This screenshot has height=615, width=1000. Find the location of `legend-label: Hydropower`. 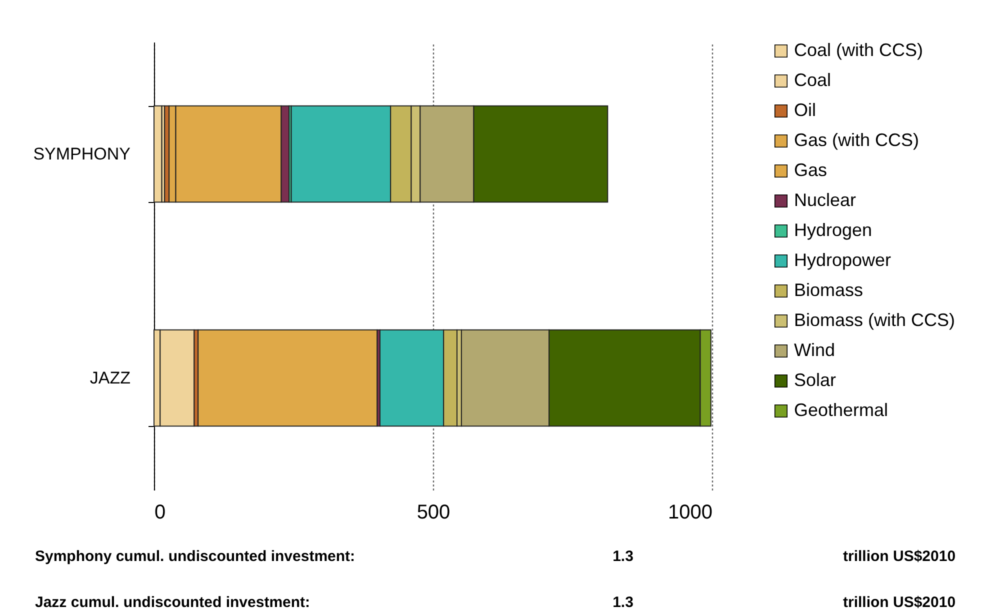

legend-label: Hydropower is located at coordinates (843, 260).